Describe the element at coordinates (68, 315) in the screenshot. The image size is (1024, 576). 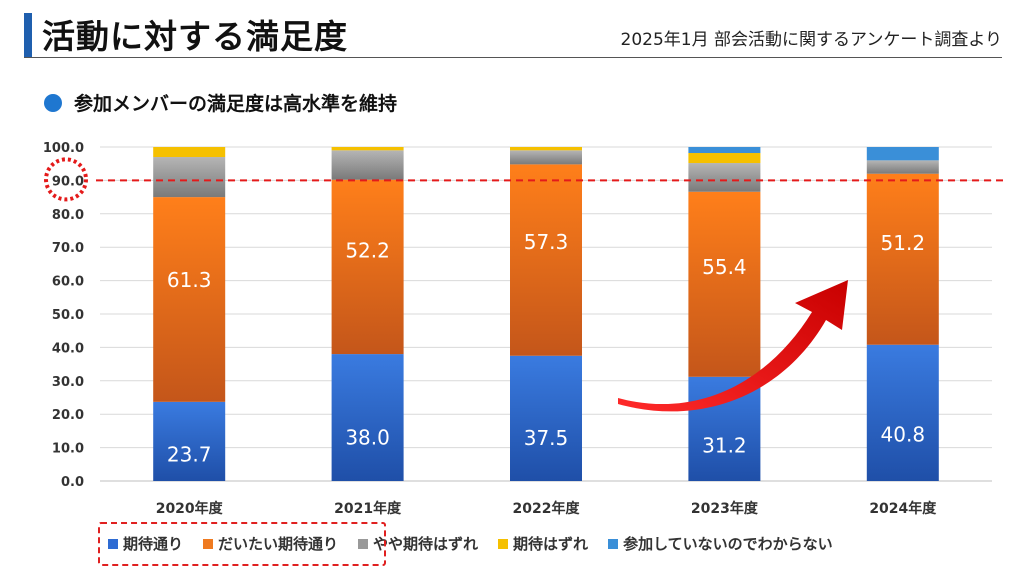
I see `y-tick-label: 50.0` at that location.